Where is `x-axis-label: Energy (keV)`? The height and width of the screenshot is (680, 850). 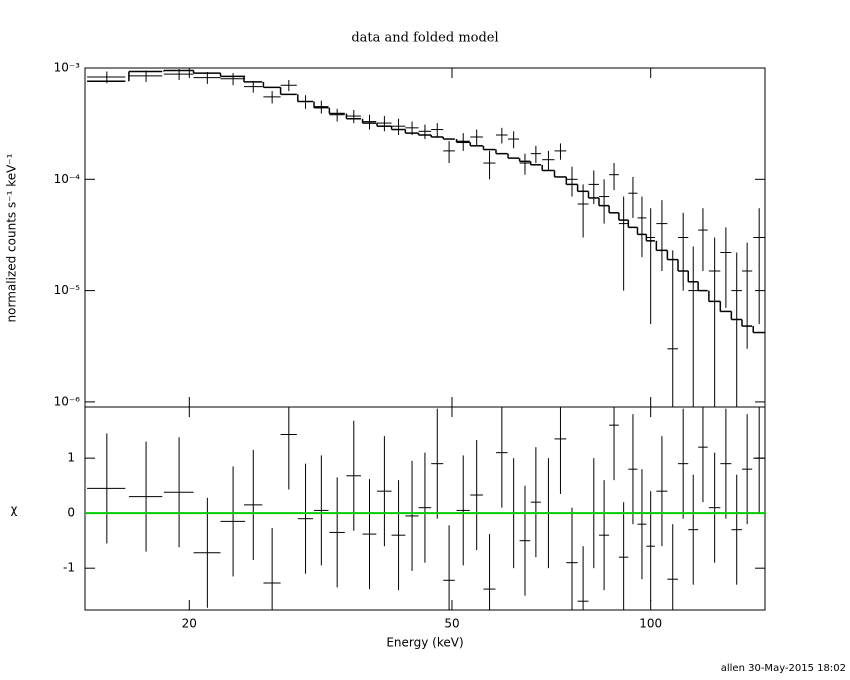 x-axis-label: Energy (keV) is located at coordinates (424, 643).